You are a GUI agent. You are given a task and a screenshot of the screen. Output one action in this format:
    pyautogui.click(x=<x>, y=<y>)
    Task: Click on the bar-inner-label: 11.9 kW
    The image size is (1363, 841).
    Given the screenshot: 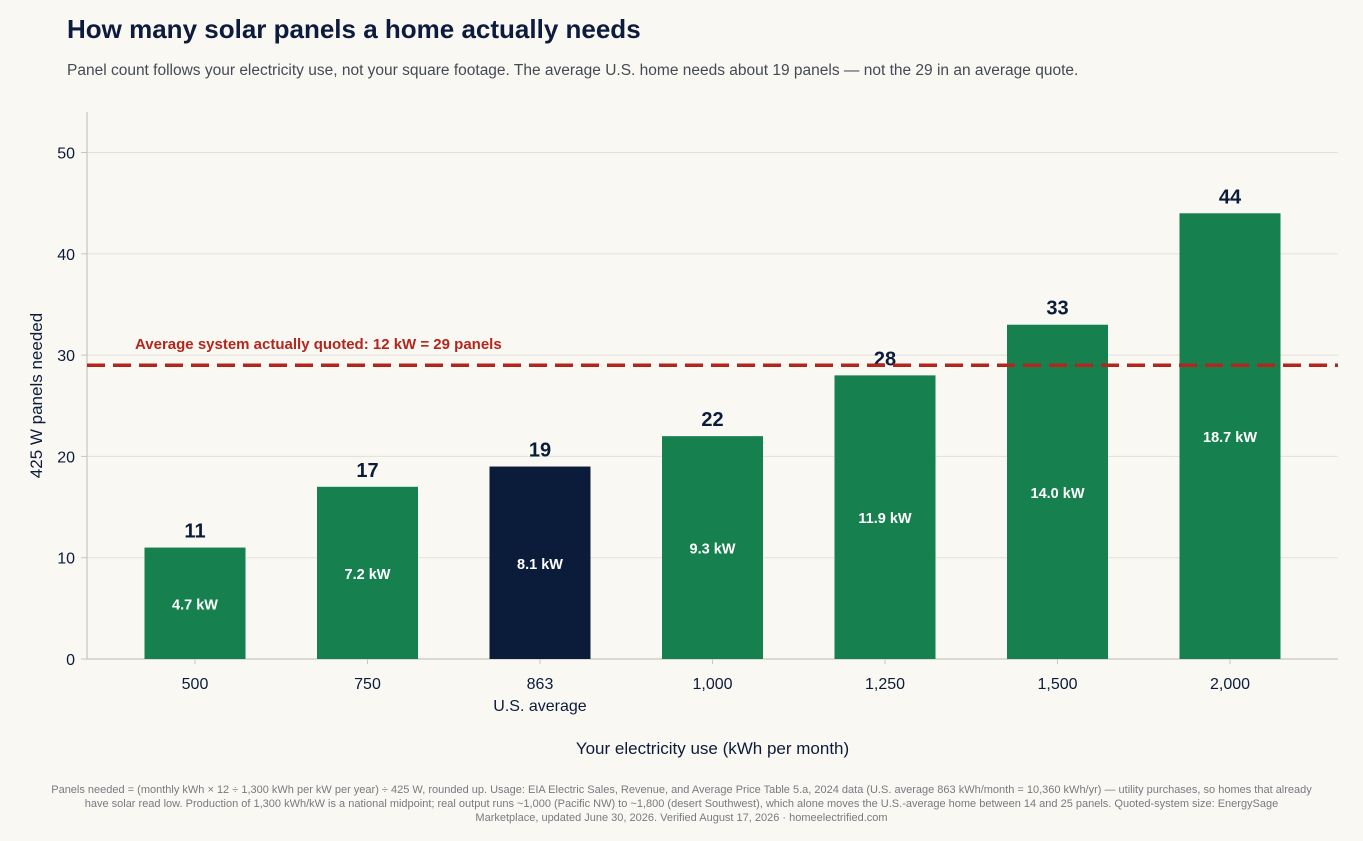 What is the action you would take?
    pyautogui.click(x=885, y=519)
    